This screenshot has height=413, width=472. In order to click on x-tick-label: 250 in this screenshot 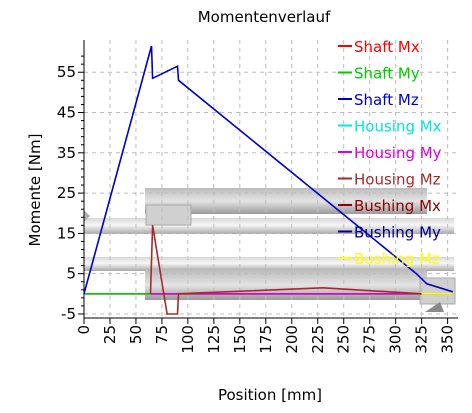, I will do `click(344, 339)`.